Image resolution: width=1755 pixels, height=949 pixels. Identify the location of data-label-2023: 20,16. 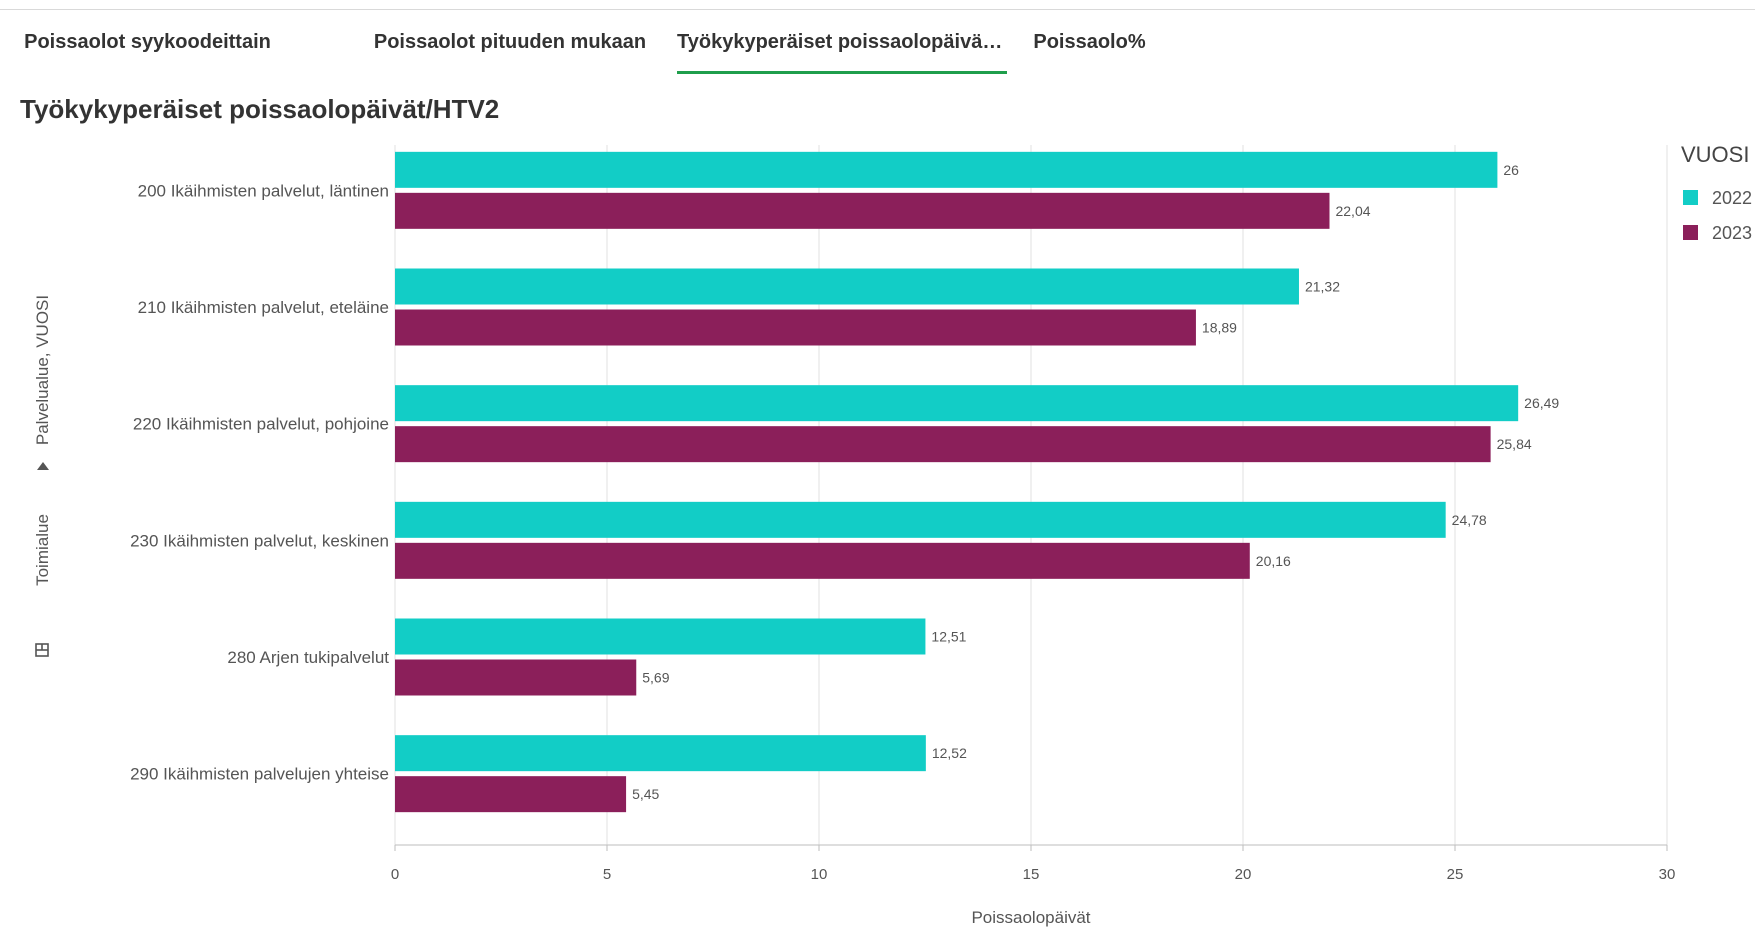
(1273, 561).